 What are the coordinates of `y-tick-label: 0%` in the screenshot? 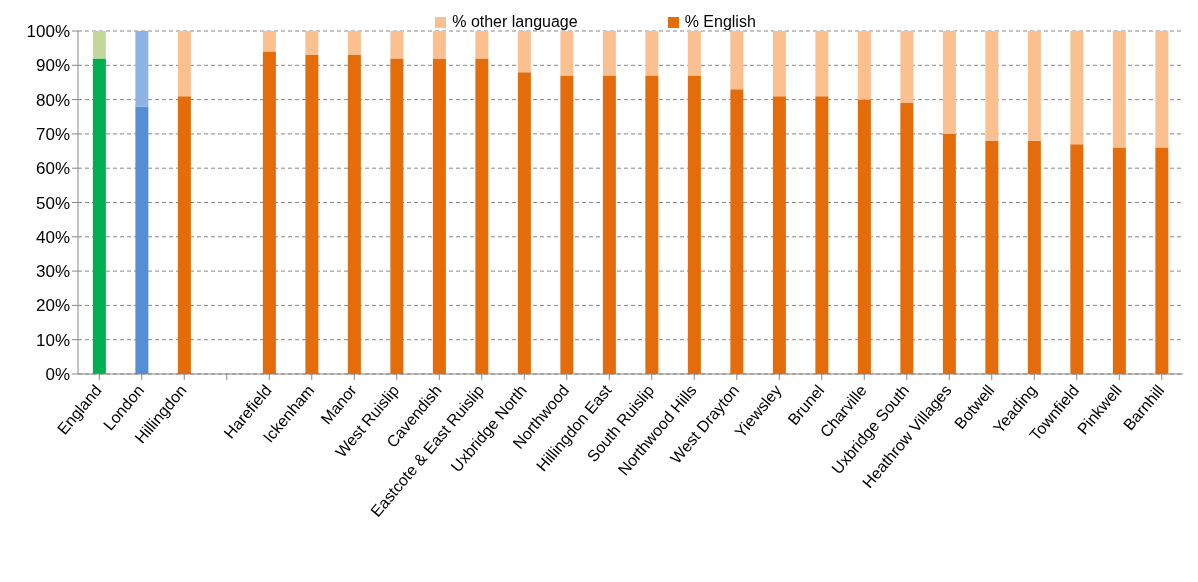 It's located at (57, 375).